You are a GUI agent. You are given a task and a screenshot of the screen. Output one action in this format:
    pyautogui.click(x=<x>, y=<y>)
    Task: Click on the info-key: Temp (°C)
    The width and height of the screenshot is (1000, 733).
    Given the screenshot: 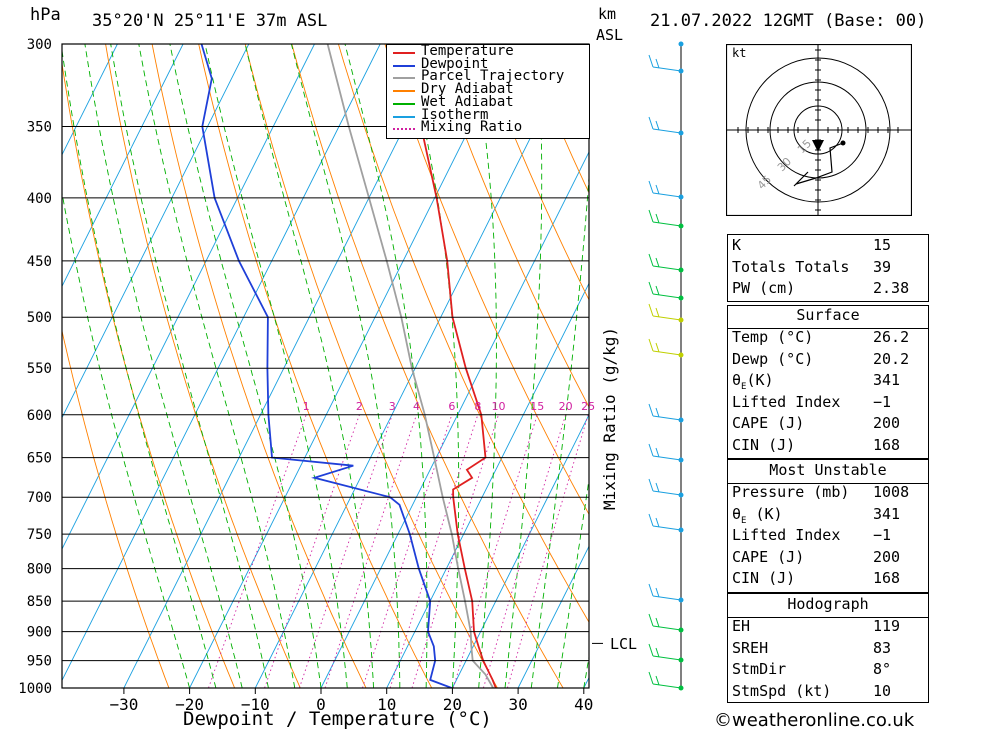 What is the action you would take?
    pyautogui.click(x=773, y=337)
    